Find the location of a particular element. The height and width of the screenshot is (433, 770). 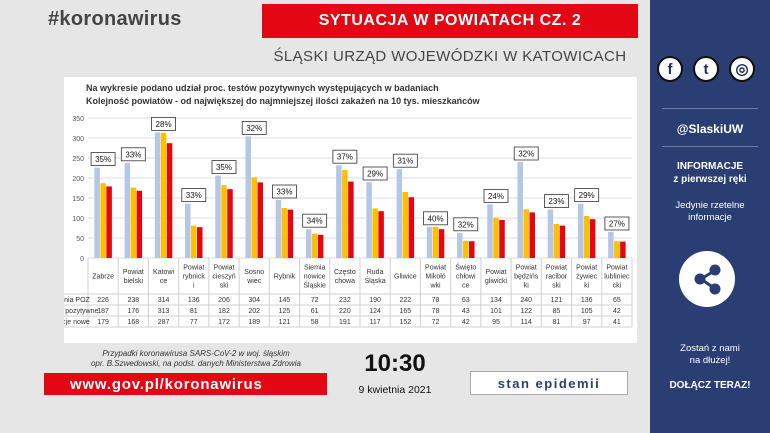

url-text: www.gov.pl/koronawirus is located at coordinates (166, 384).